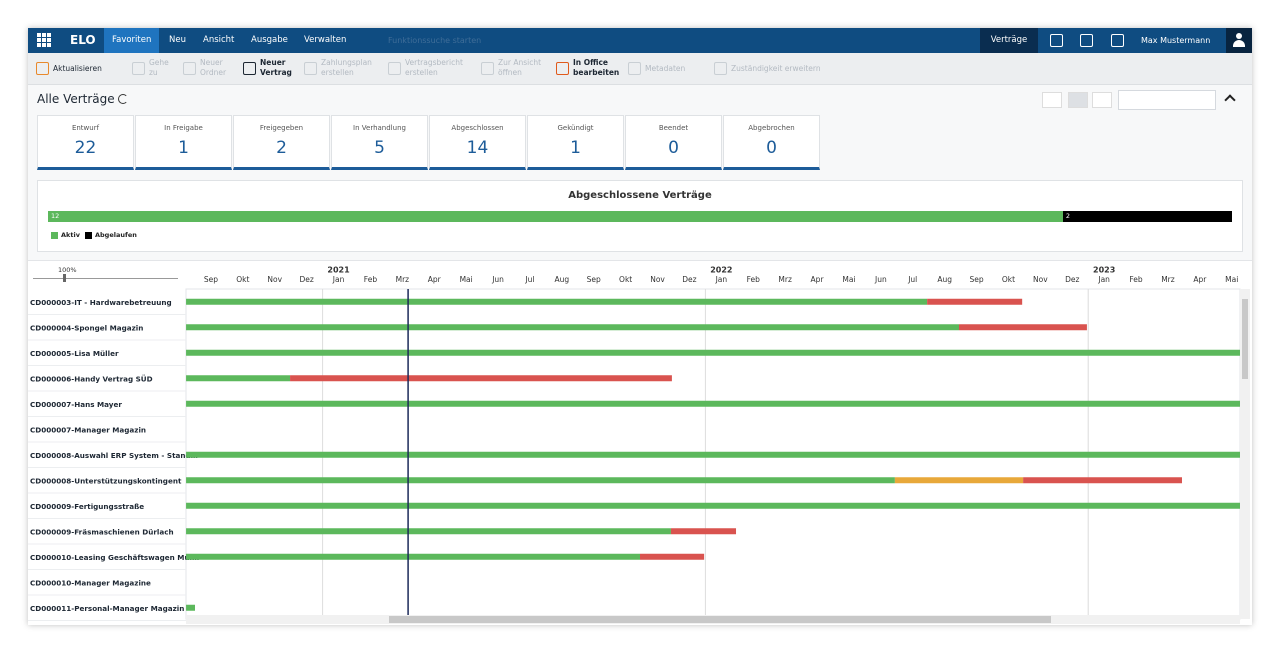 This screenshot has height=652, width=1280. I want to click on toolbar-label: Vertragsbericht, so click(434, 62).